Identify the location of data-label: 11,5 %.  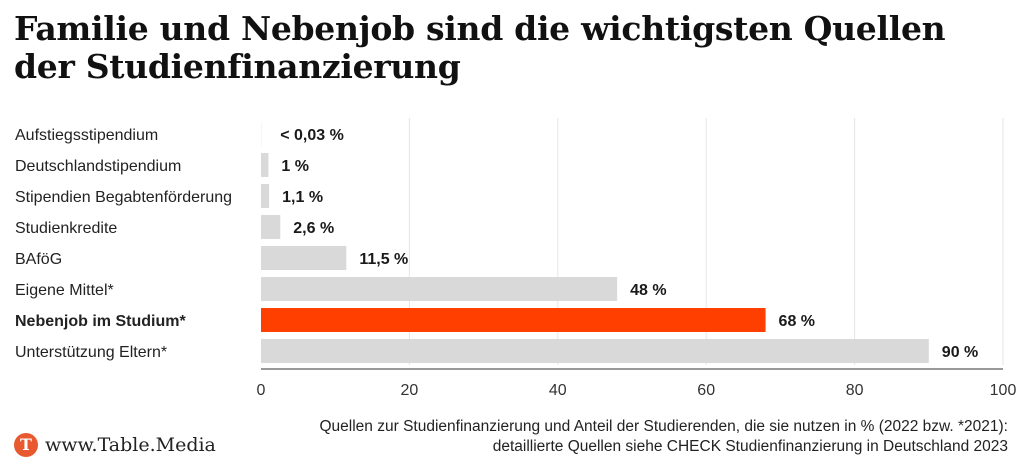
(383, 259).